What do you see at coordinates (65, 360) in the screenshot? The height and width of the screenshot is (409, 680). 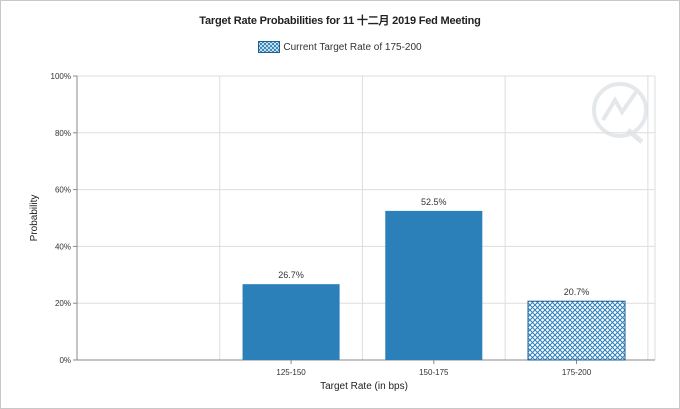 I see `y-tick-label: 0%` at bounding box center [65, 360].